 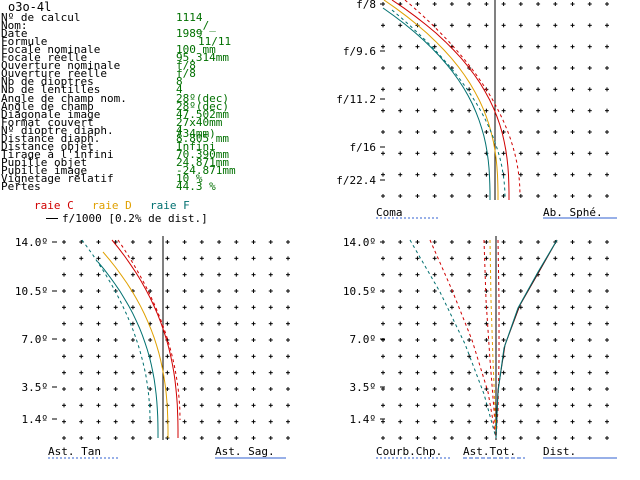 I want to click on info-label: Nb de lentilles, so click(x=51, y=89).